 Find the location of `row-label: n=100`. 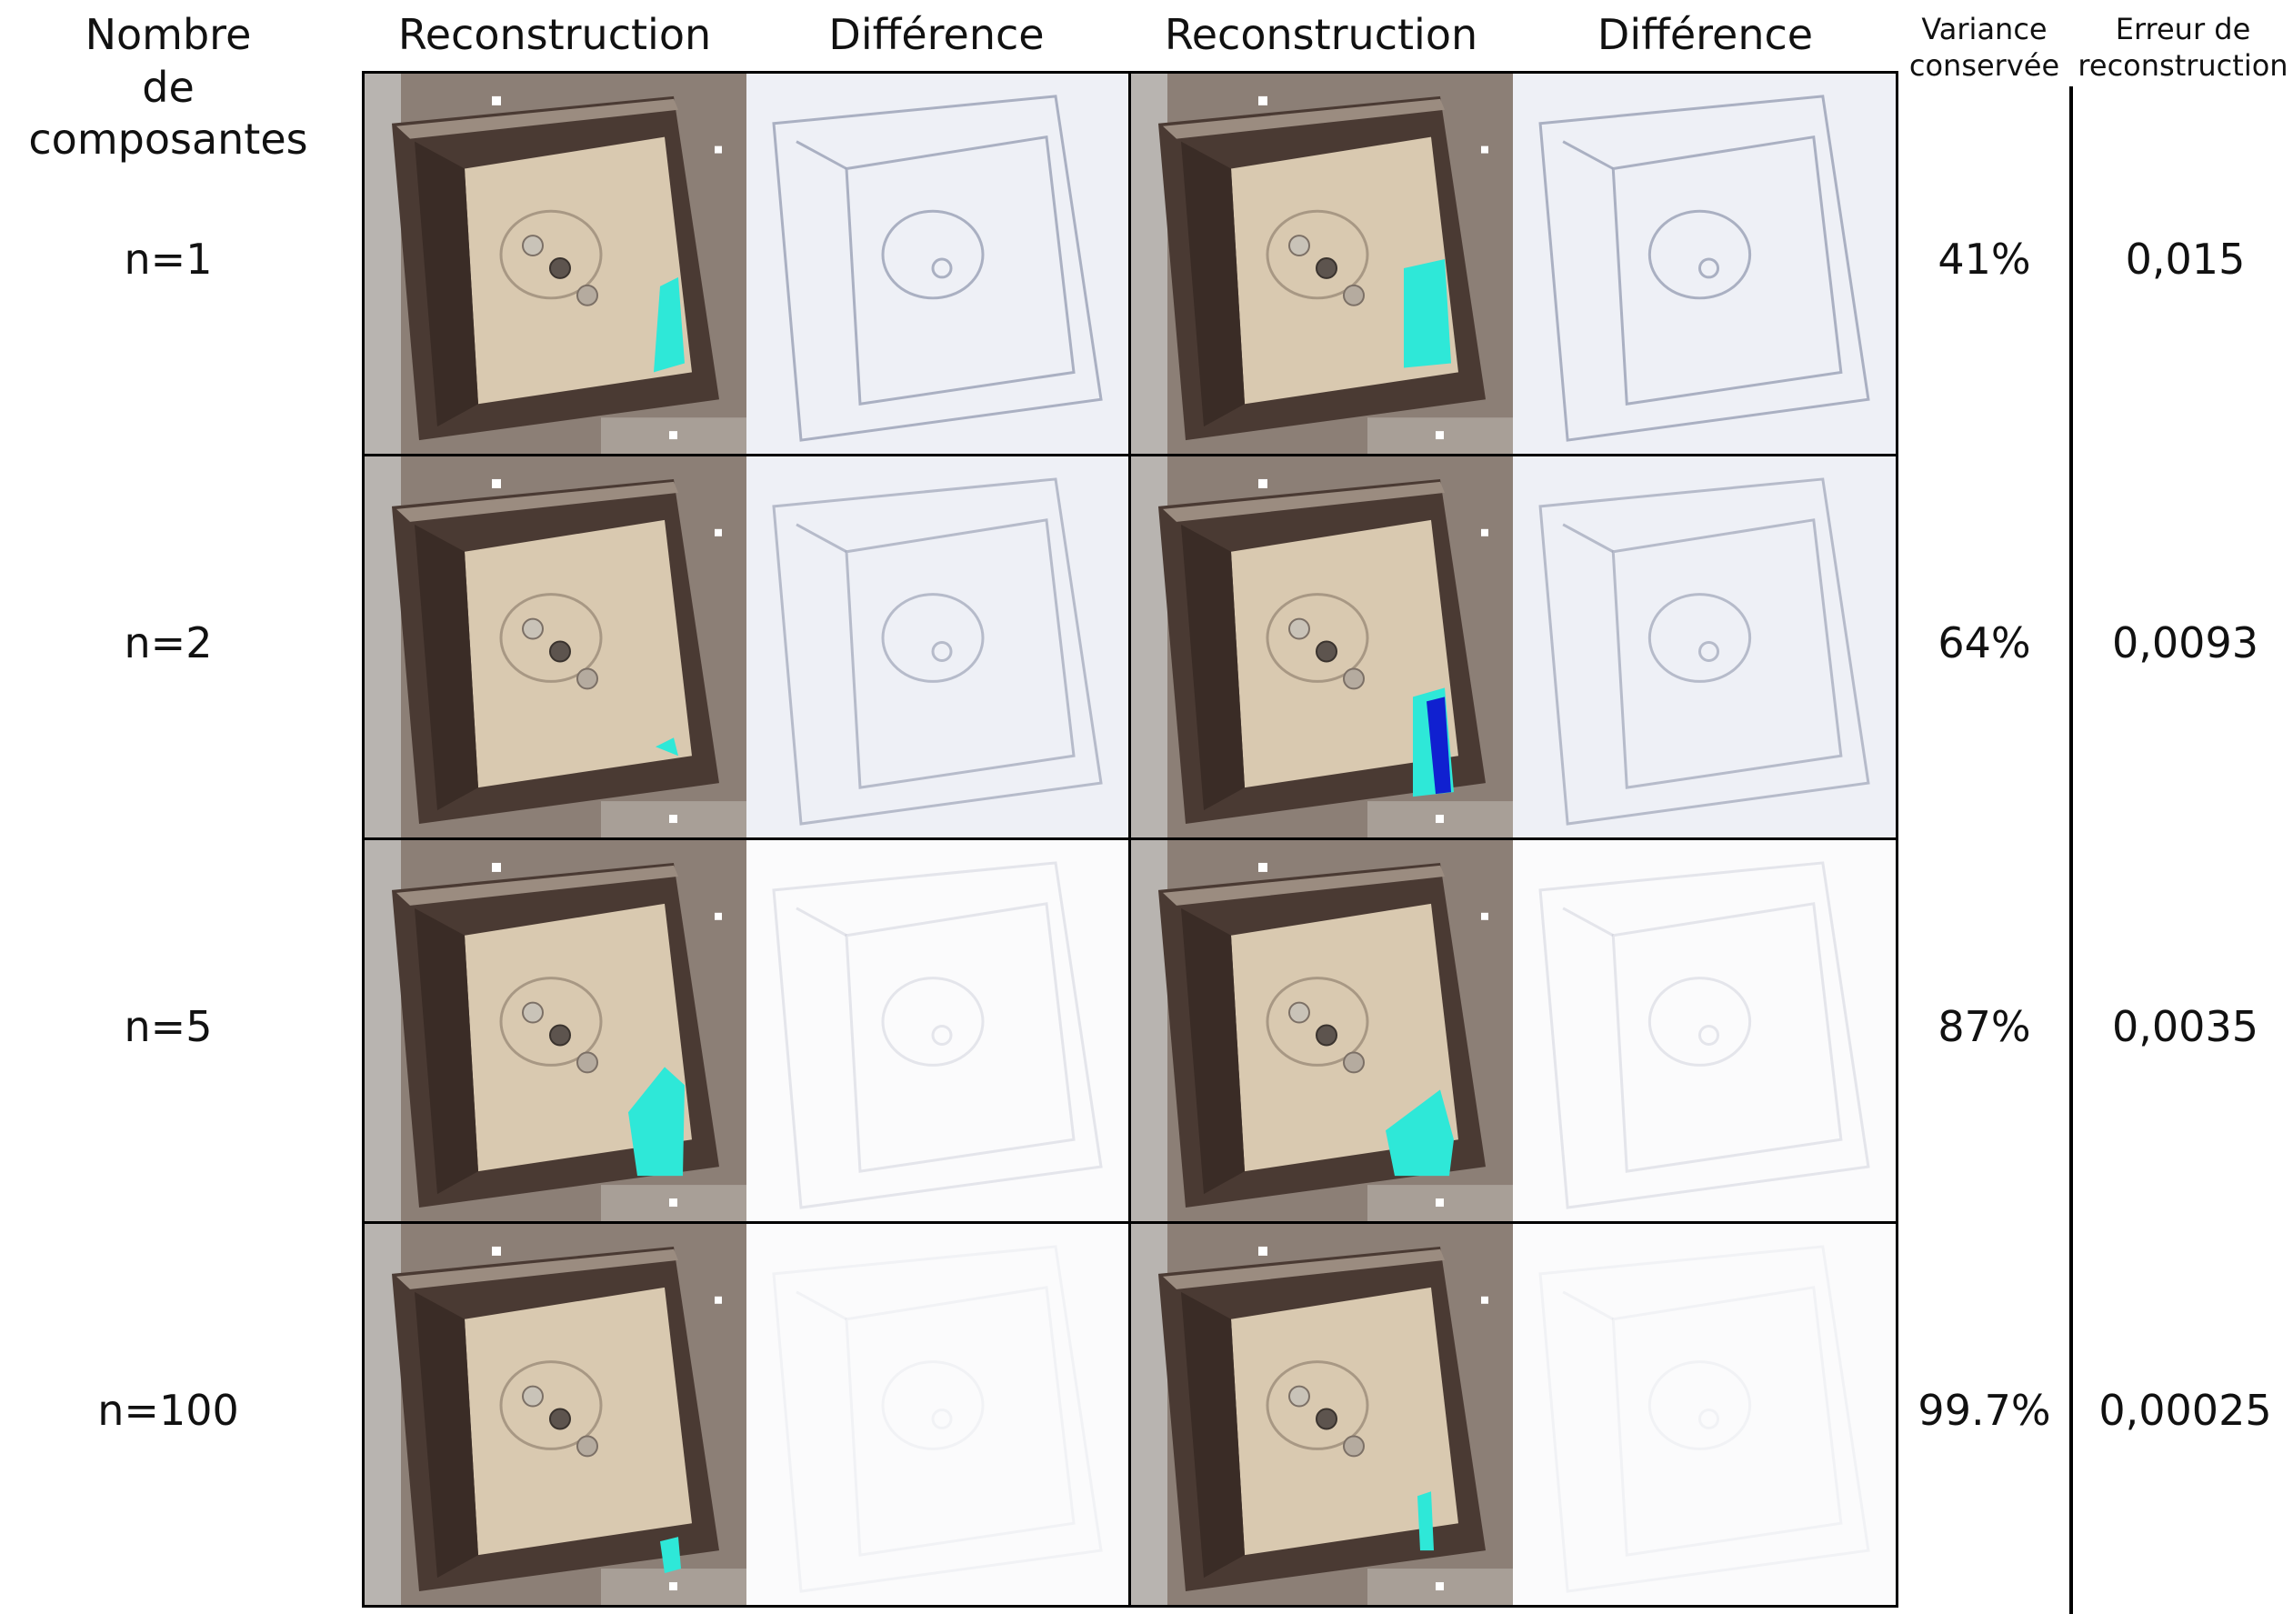

row-label: n=100 is located at coordinates (168, 1410).